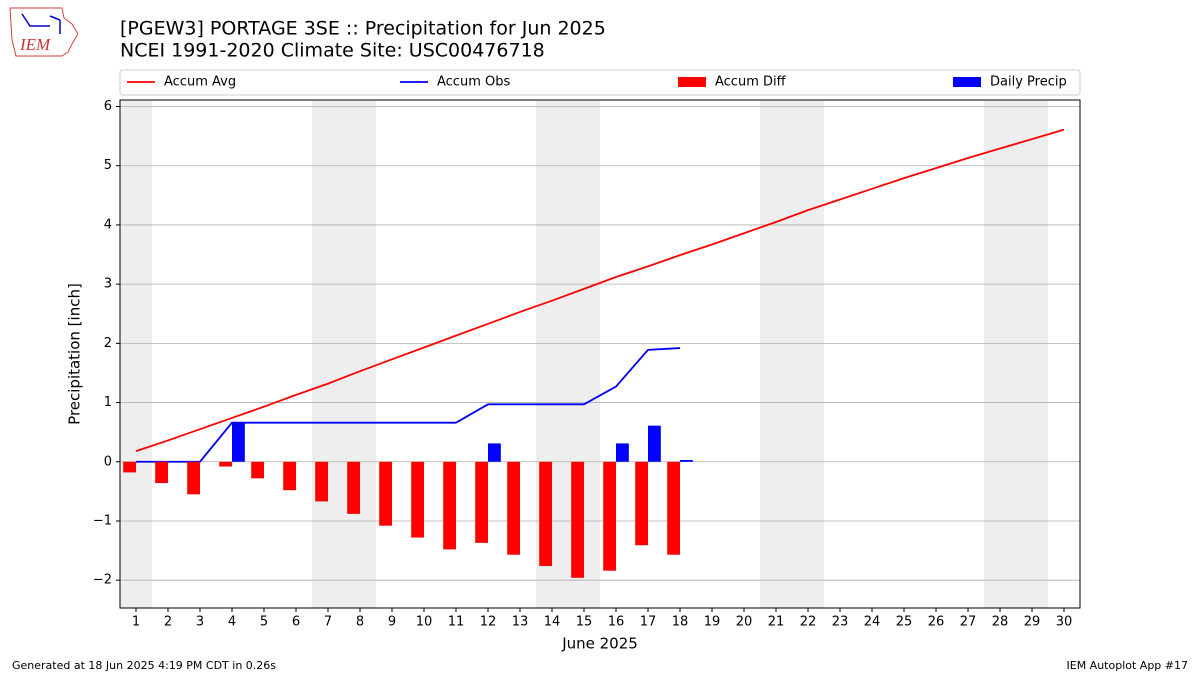 Image resolution: width=1200 pixels, height=679 pixels. Describe the element at coordinates (1032, 622) in the screenshot. I see `x-tick-label: 29` at that location.